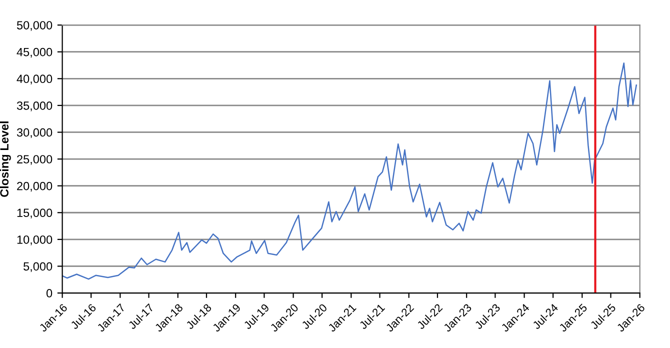  Describe the element at coordinates (34, 133) in the screenshot. I see `y-tick-label: 30,000` at that location.